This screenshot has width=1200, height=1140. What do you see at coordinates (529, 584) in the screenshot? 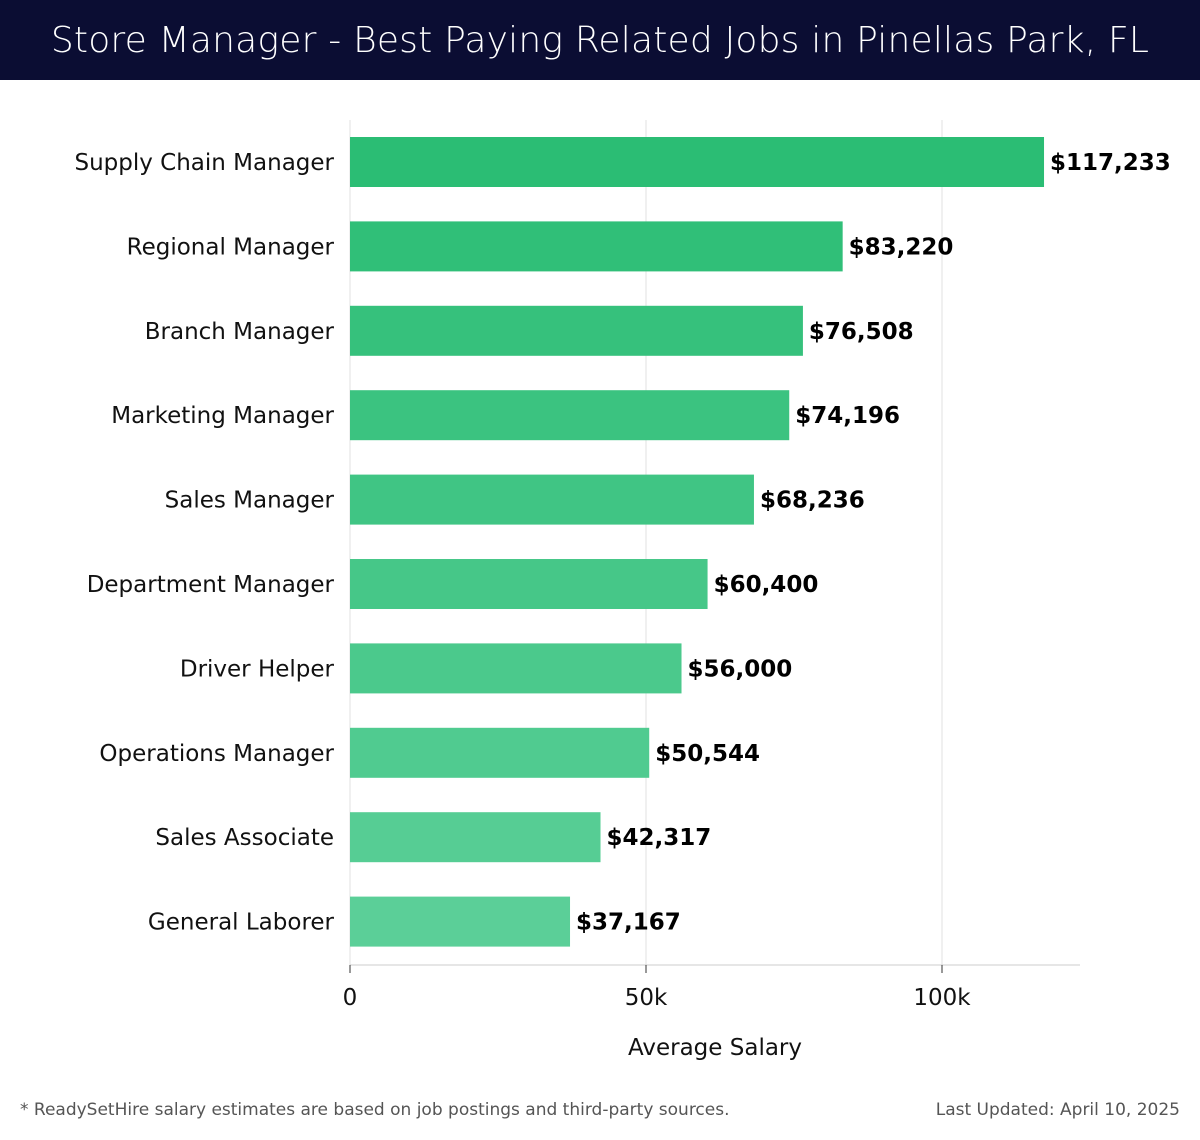
I see `bar-department-manager` at bounding box center [529, 584].